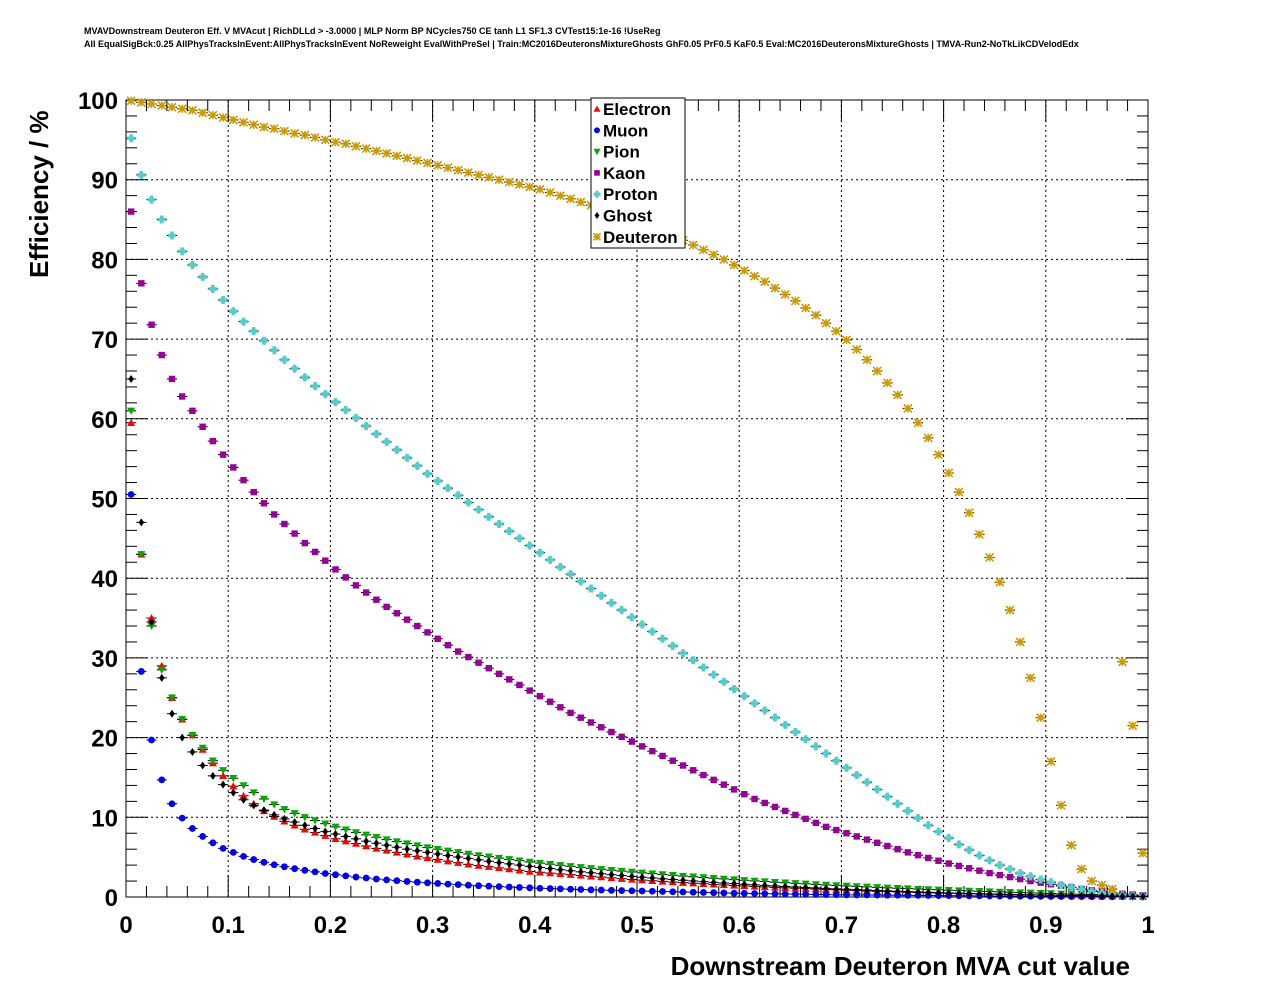 This screenshot has width=1276, height=996. I want to click on y-tick-label: 40, so click(104, 579).